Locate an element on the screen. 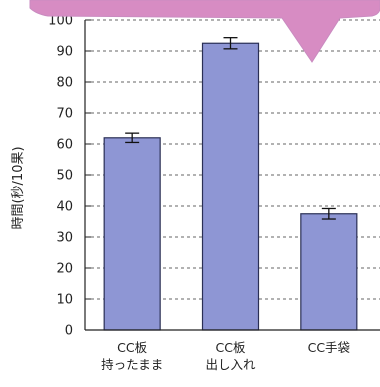  y-axis-label: 時間(秒/10果) is located at coordinates (18, 187).